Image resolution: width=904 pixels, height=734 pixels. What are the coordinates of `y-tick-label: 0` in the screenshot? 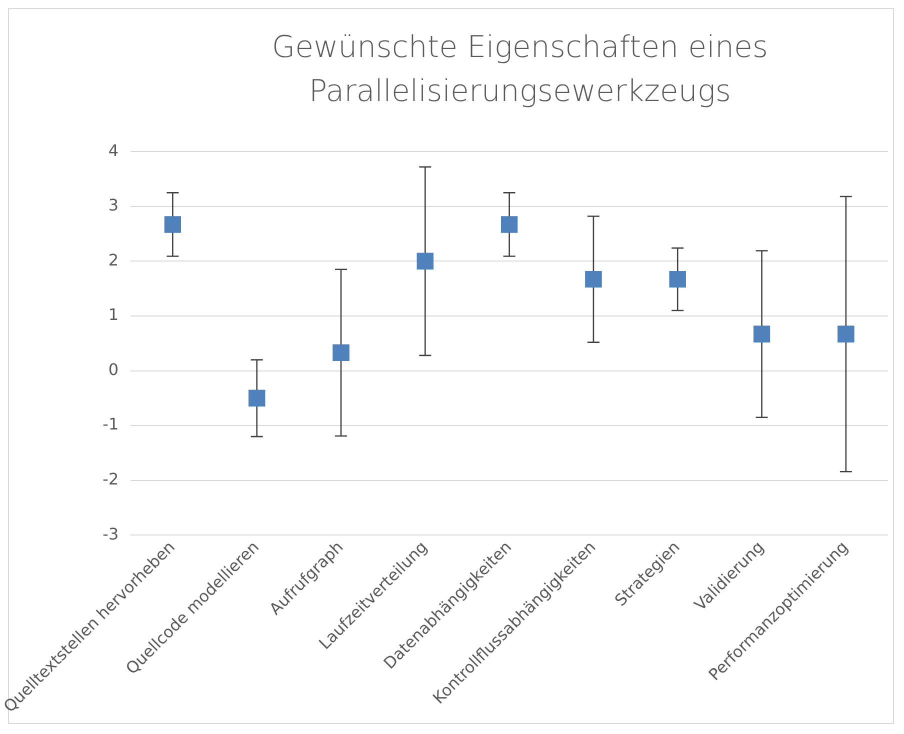 It's located at (113, 369).